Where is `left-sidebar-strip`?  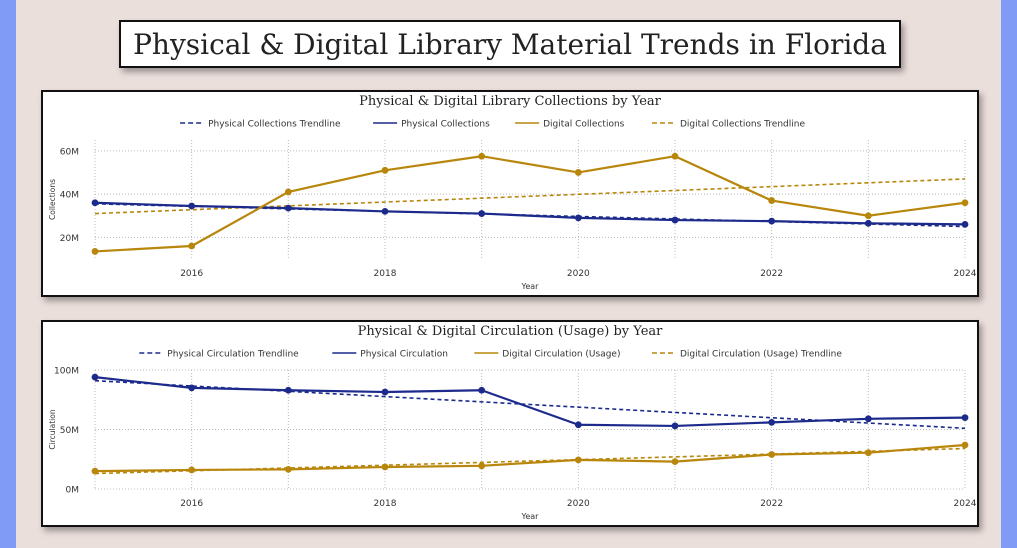
left-sidebar-strip is located at coordinates (8, 274).